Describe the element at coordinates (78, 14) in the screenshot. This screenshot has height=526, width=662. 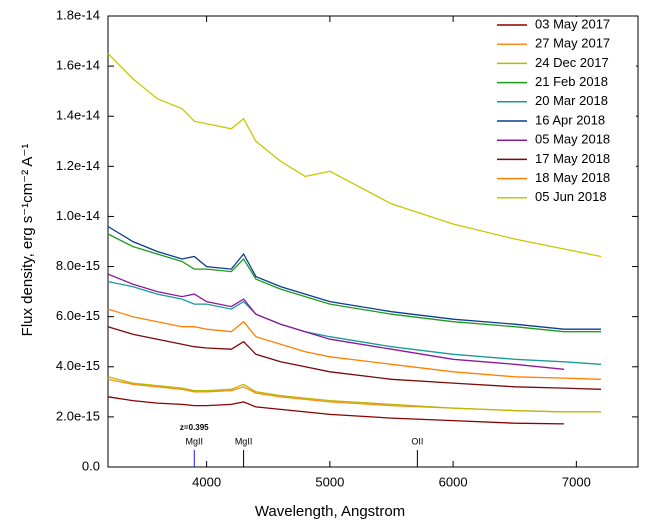
I see `y-tick-label: 1.8e-14` at that location.